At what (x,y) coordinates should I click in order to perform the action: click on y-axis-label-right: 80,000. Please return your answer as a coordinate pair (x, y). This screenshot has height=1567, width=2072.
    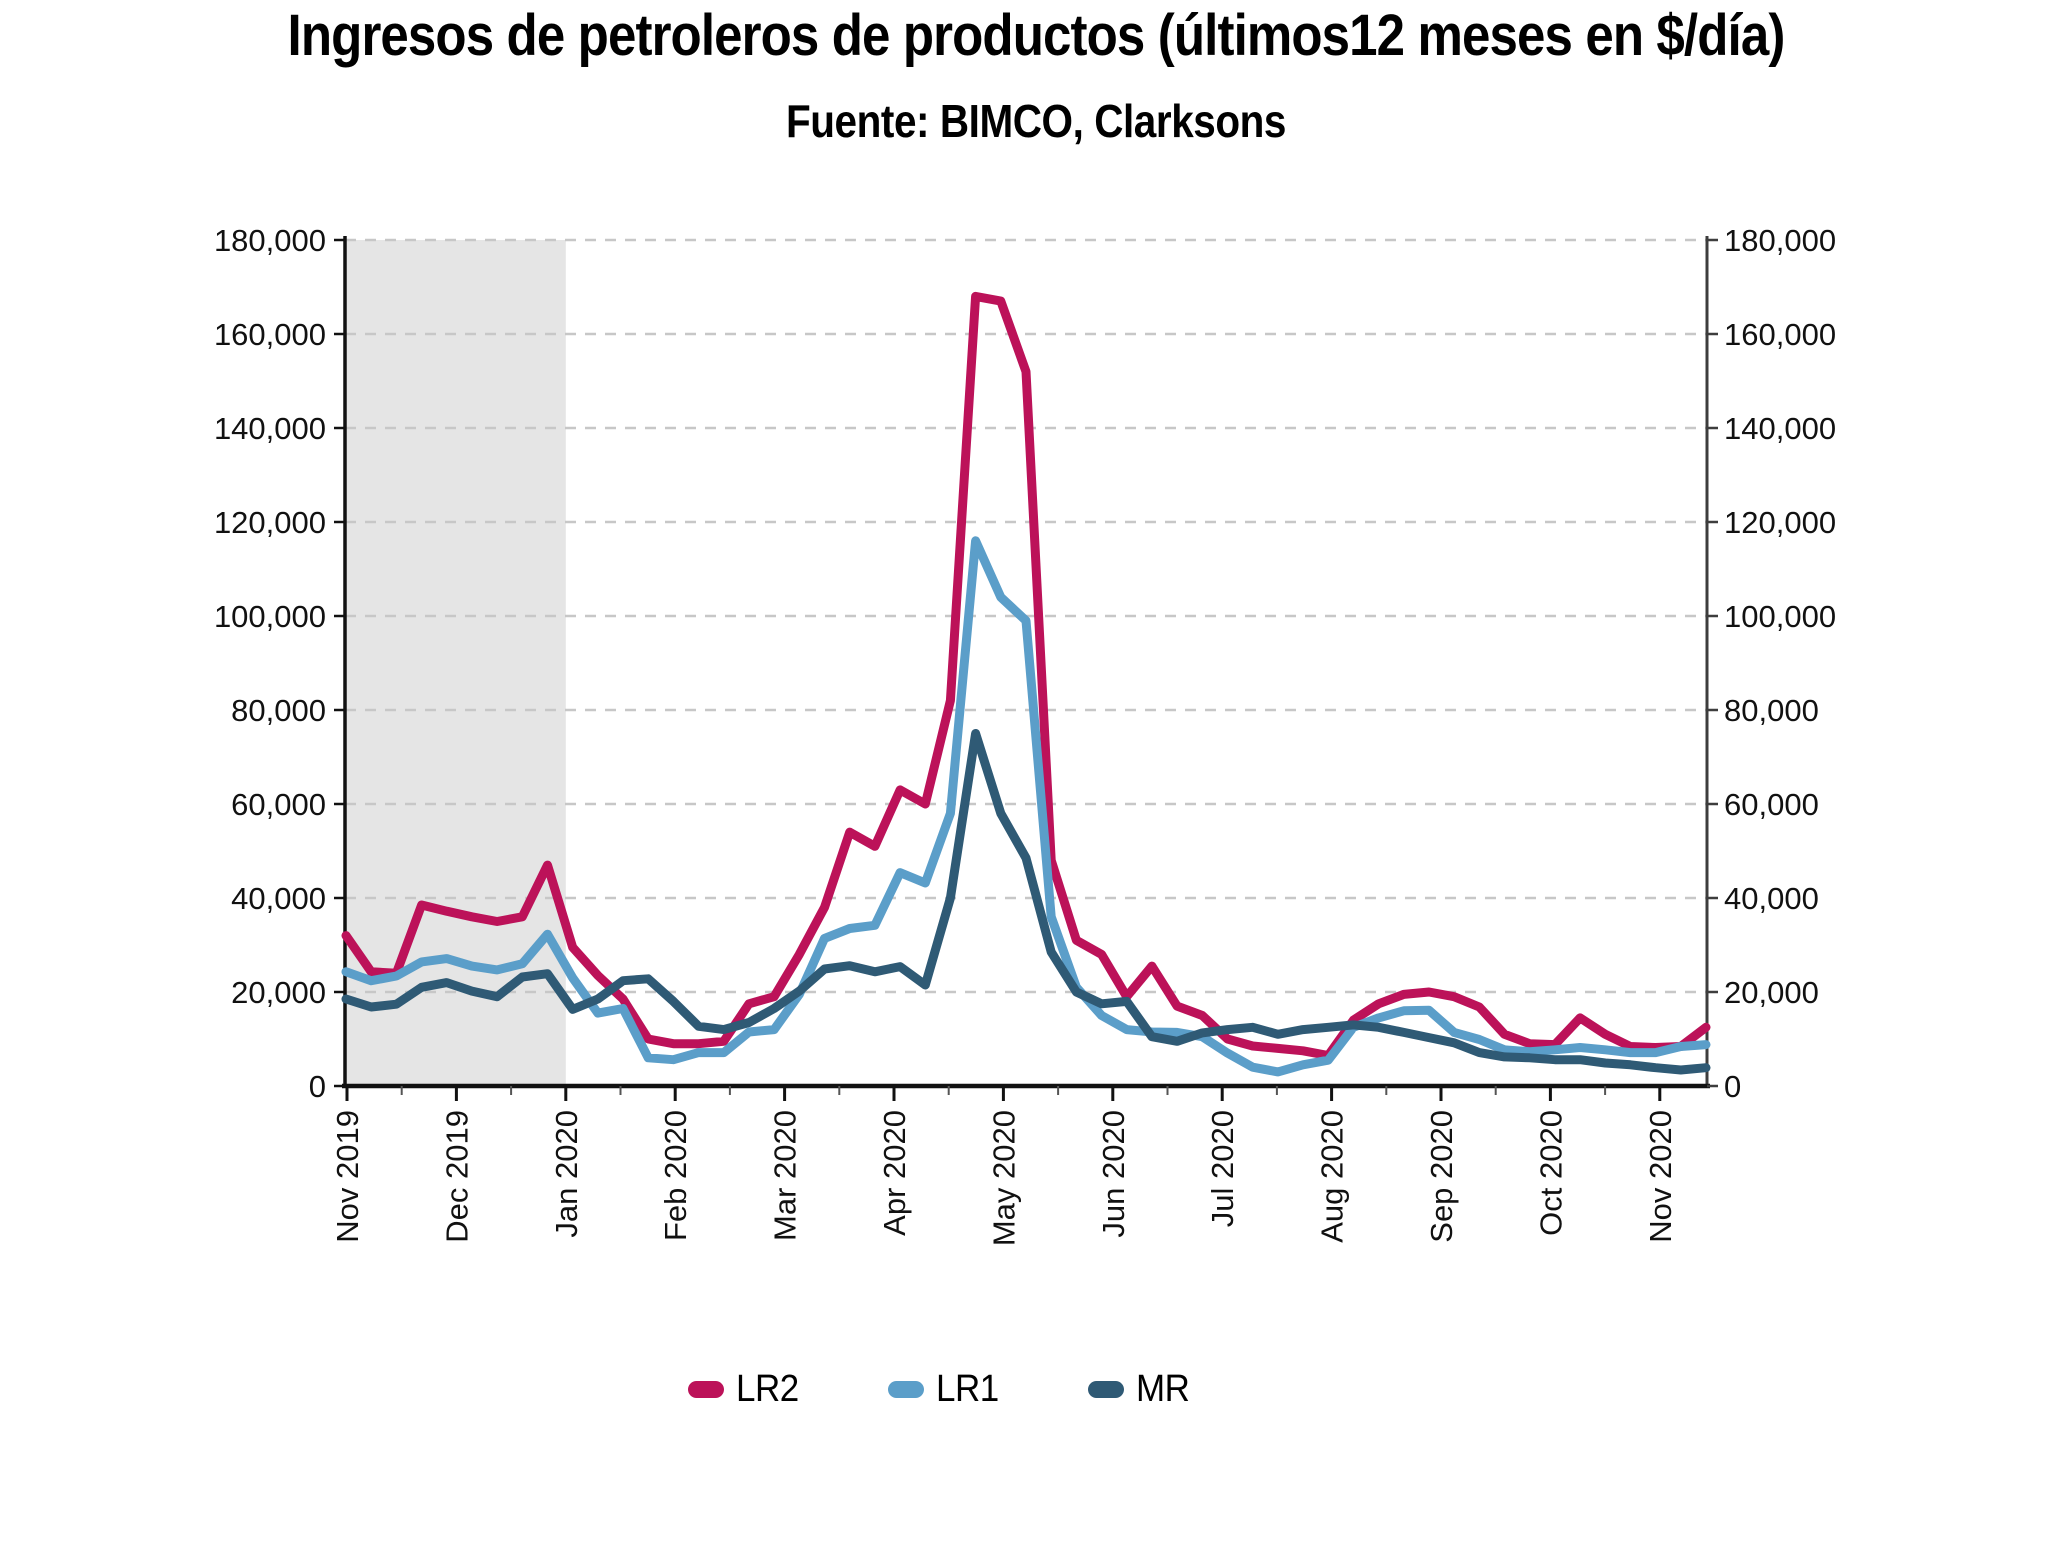
    Looking at the image, I should click on (1771, 710).